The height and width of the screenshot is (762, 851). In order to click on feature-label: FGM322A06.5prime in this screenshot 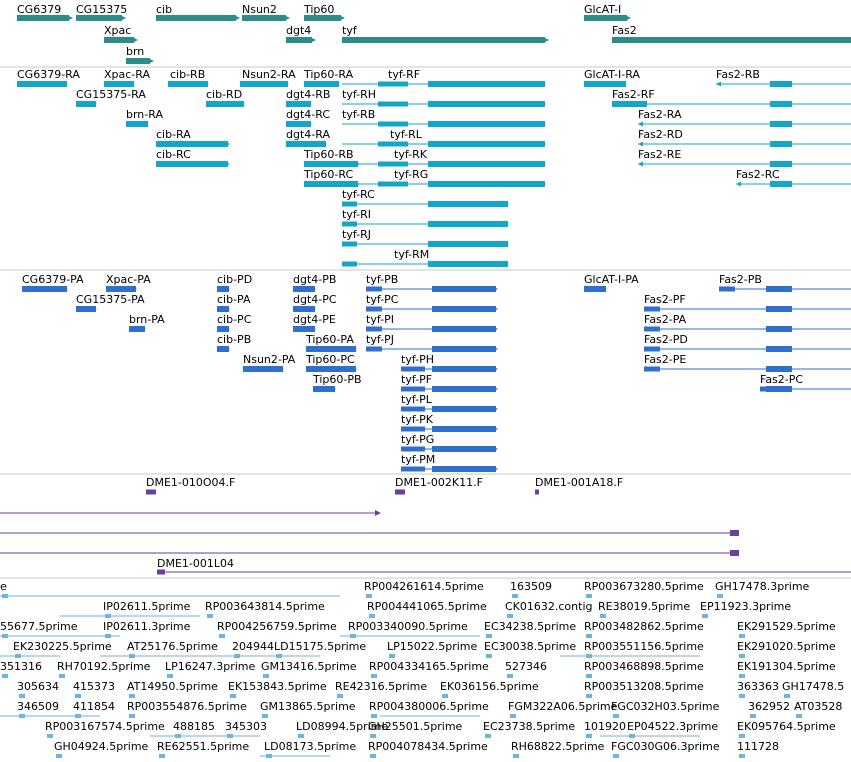, I will do `click(563, 706)`.